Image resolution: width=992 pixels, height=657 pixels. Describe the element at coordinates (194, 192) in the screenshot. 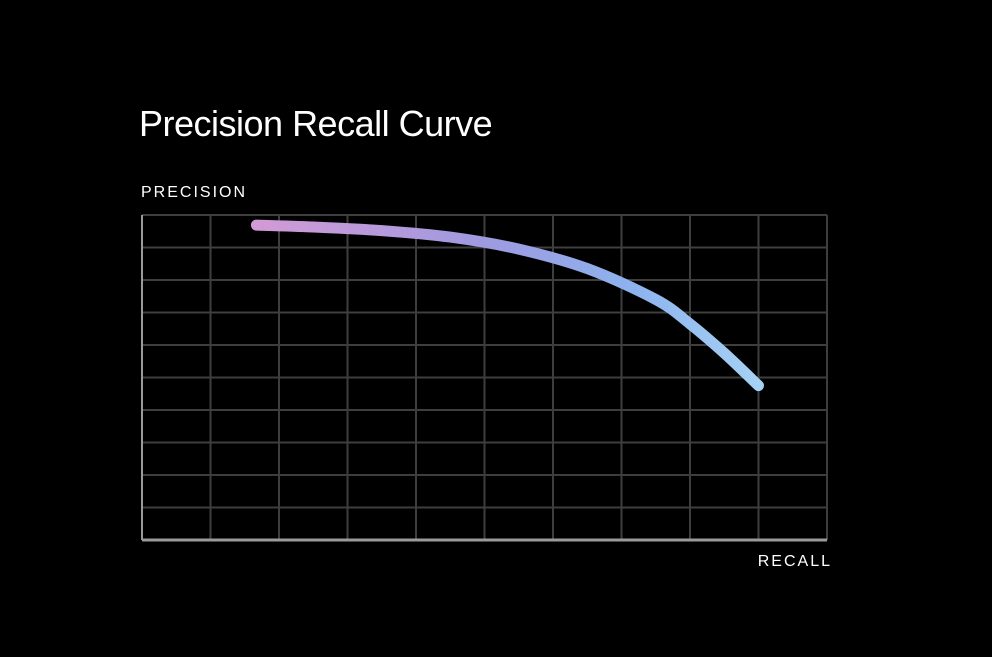

I see `y-axis-label: PRECISION` at that location.